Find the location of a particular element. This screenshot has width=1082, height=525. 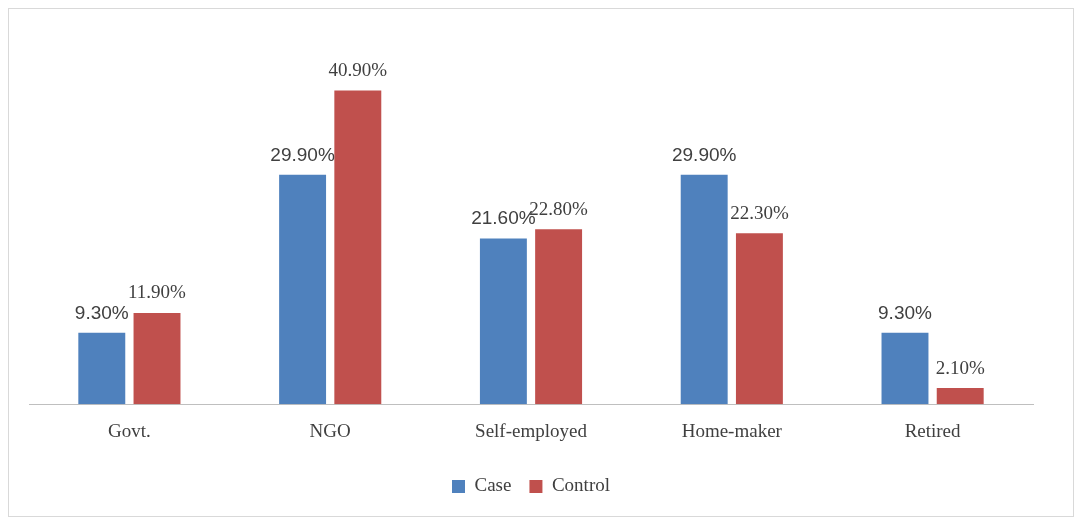

x-tick-label: Home-maker is located at coordinates (732, 430).